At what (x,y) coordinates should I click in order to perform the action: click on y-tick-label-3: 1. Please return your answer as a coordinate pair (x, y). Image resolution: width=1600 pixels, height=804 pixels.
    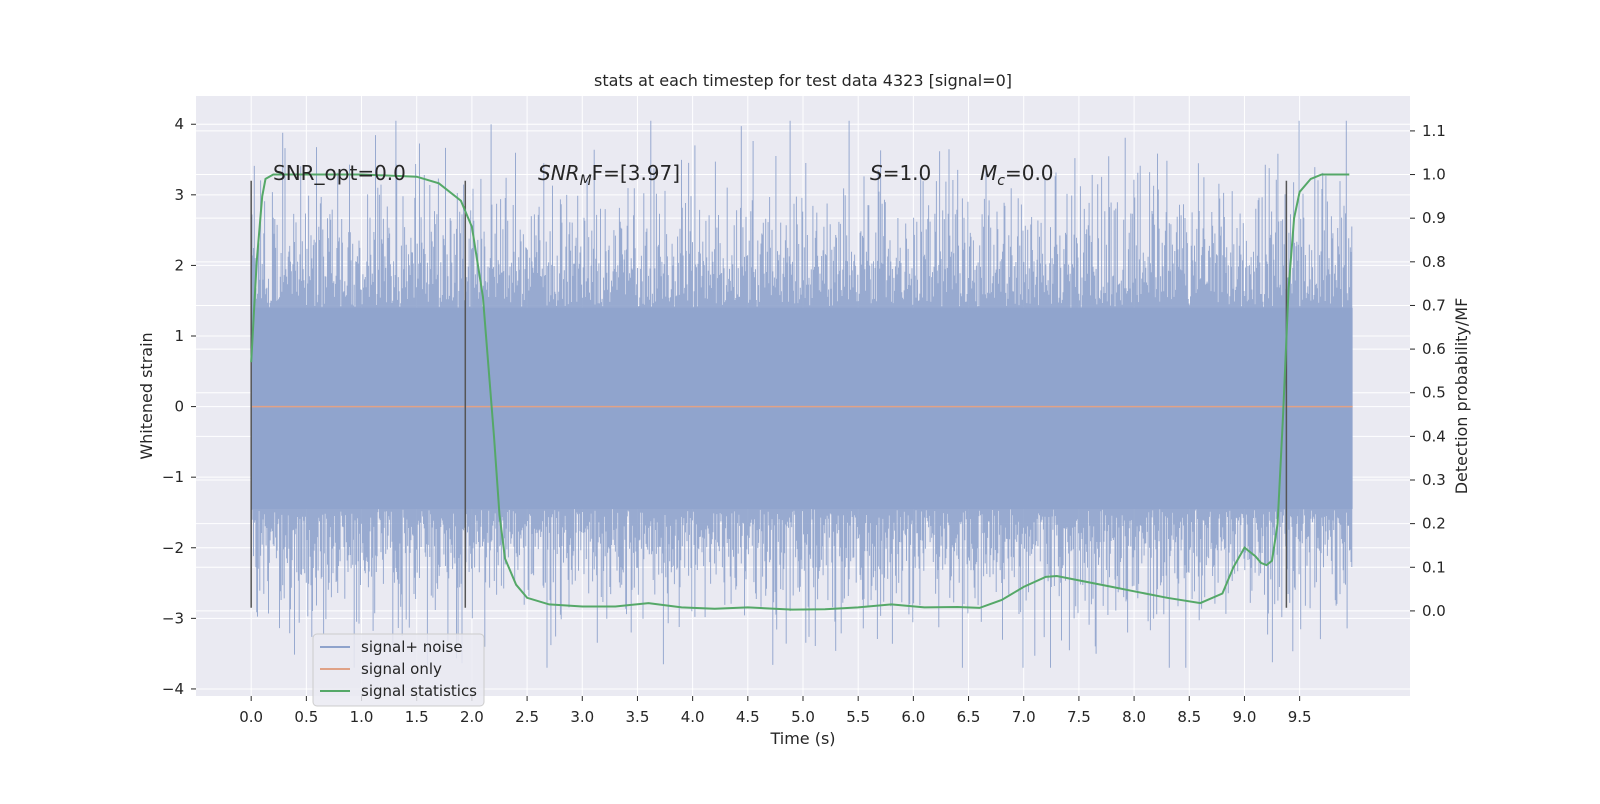
    Looking at the image, I should click on (179, 336).